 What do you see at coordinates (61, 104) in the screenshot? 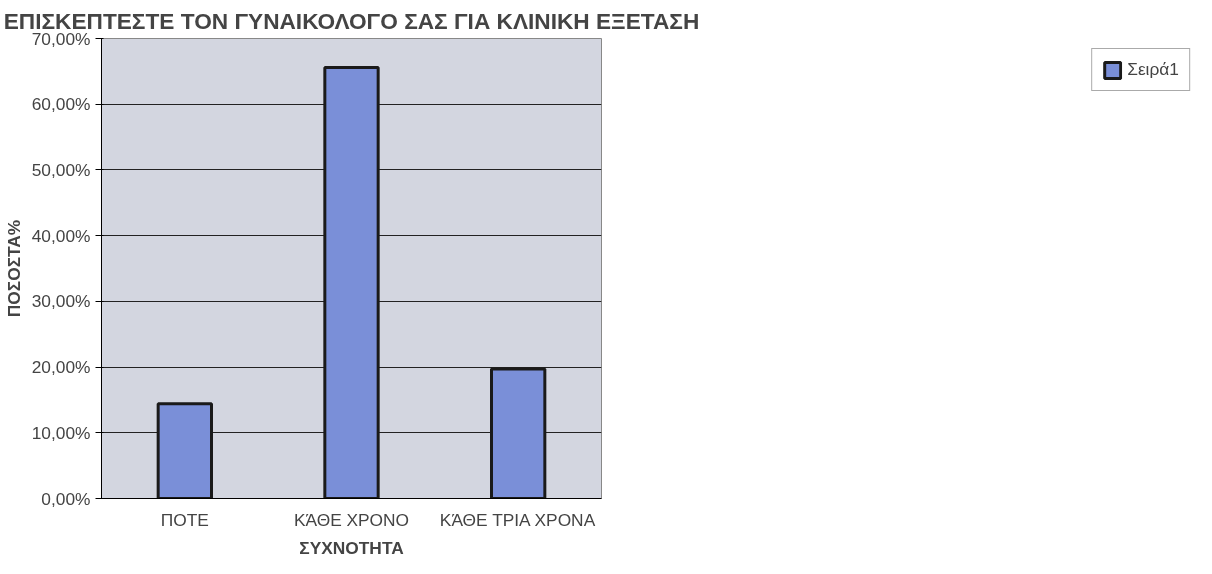
I see `y-tick-label: 60,00%` at bounding box center [61, 104].